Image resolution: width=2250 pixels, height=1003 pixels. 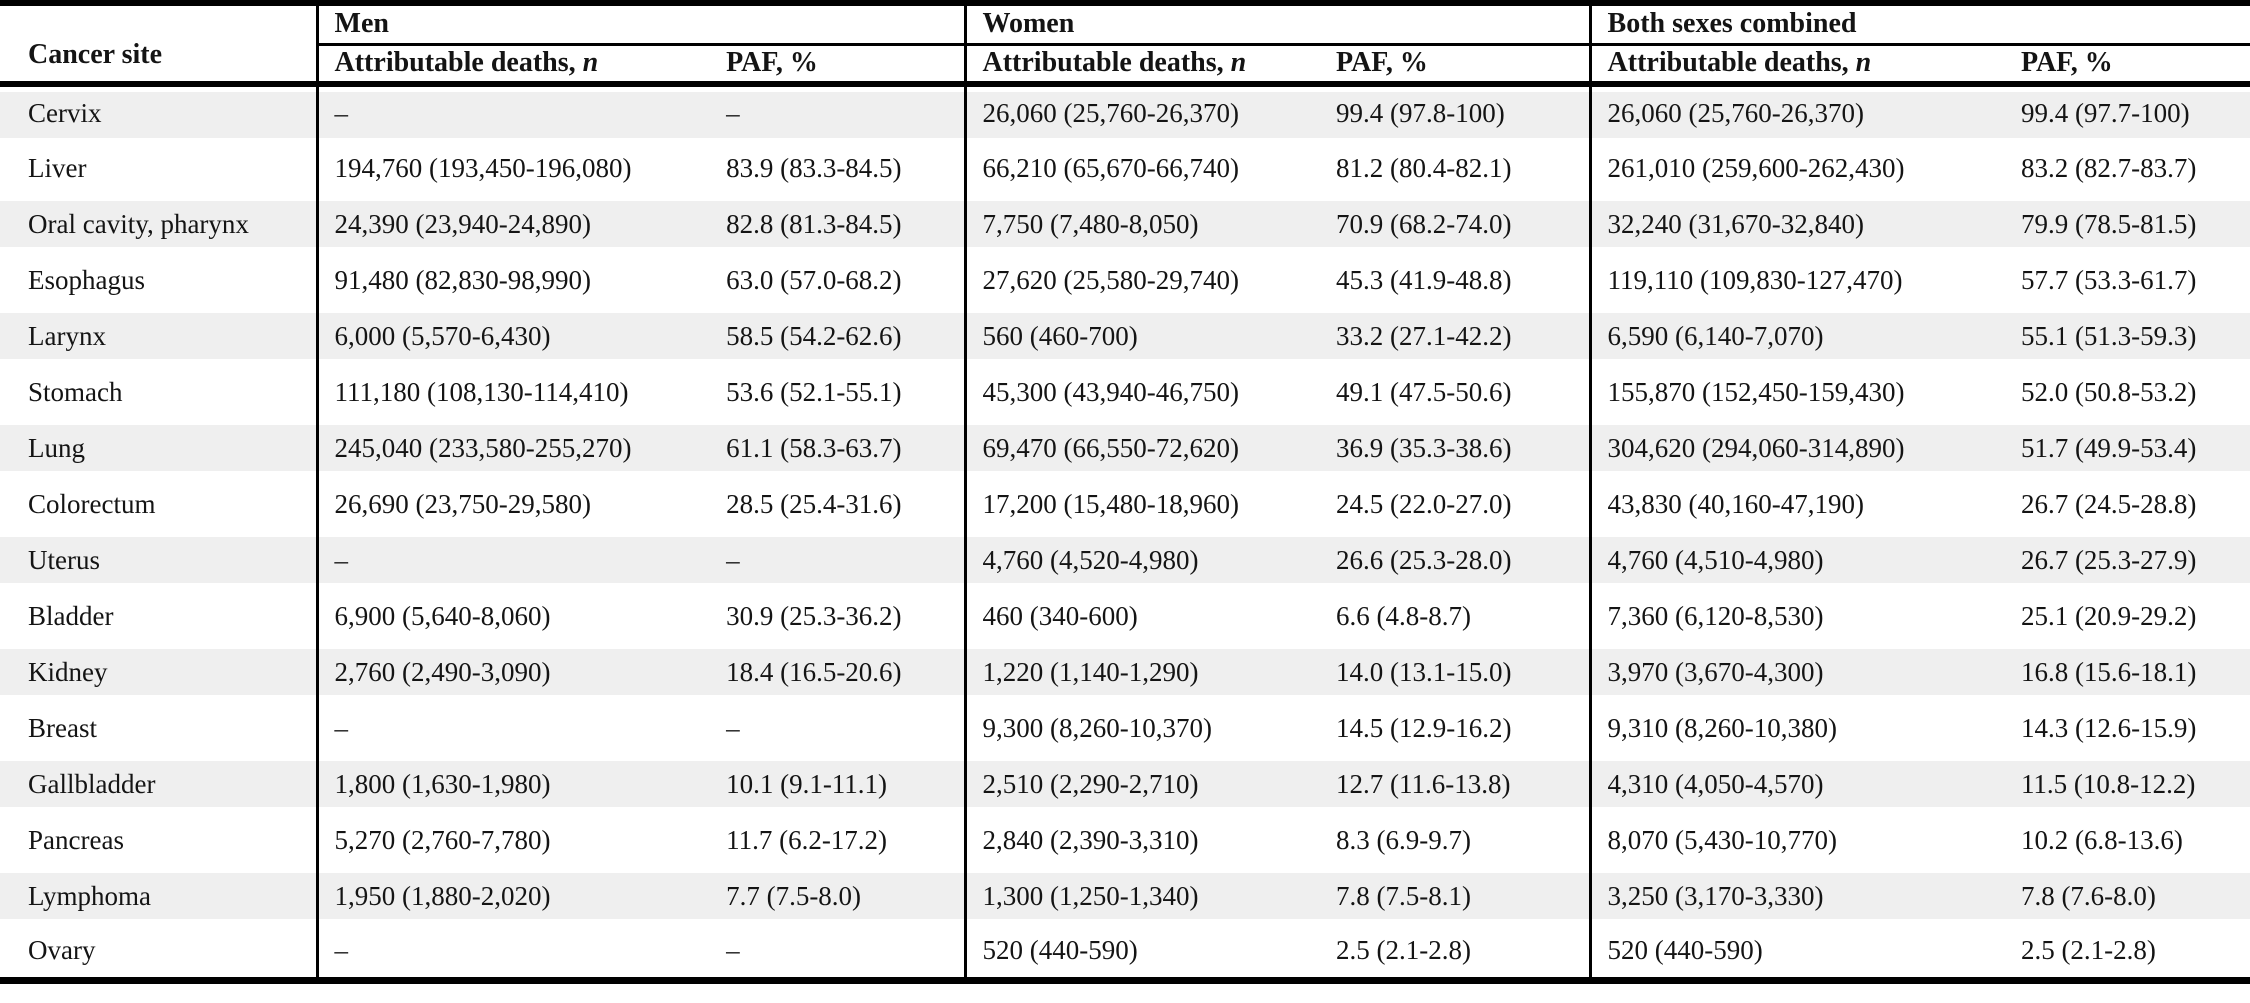 What do you see at coordinates (159, 112) in the screenshot?
I see `cell-cancer-site: Cervix` at bounding box center [159, 112].